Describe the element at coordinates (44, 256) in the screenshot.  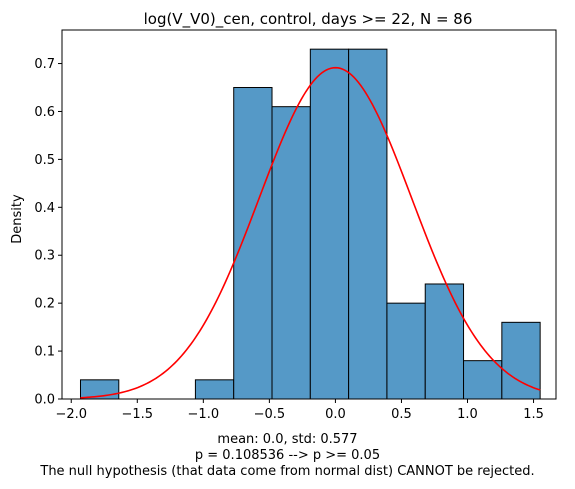
I see `y-tick-label: 0.3` at that location.